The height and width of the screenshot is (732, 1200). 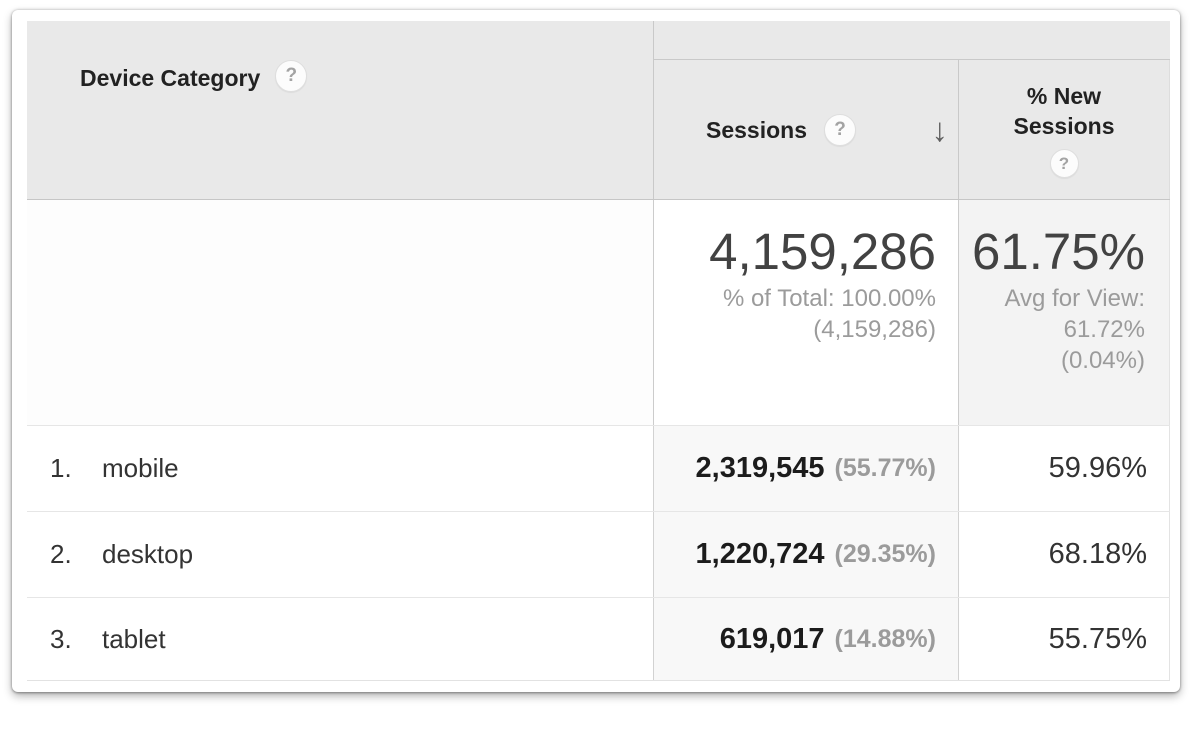 What do you see at coordinates (885, 638) in the screenshot?
I see `sessions-percent: (14.88%)` at bounding box center [885, 638].